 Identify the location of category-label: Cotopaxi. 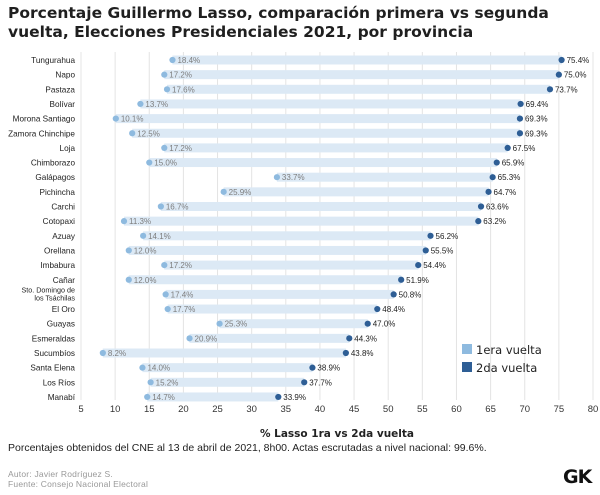
(59, 221).